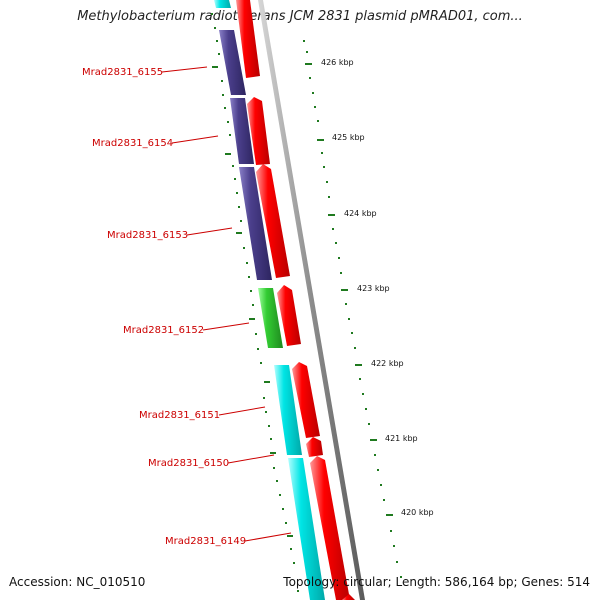  I want to click on gene-label: Mrad2831_6151, so click(179, 415).